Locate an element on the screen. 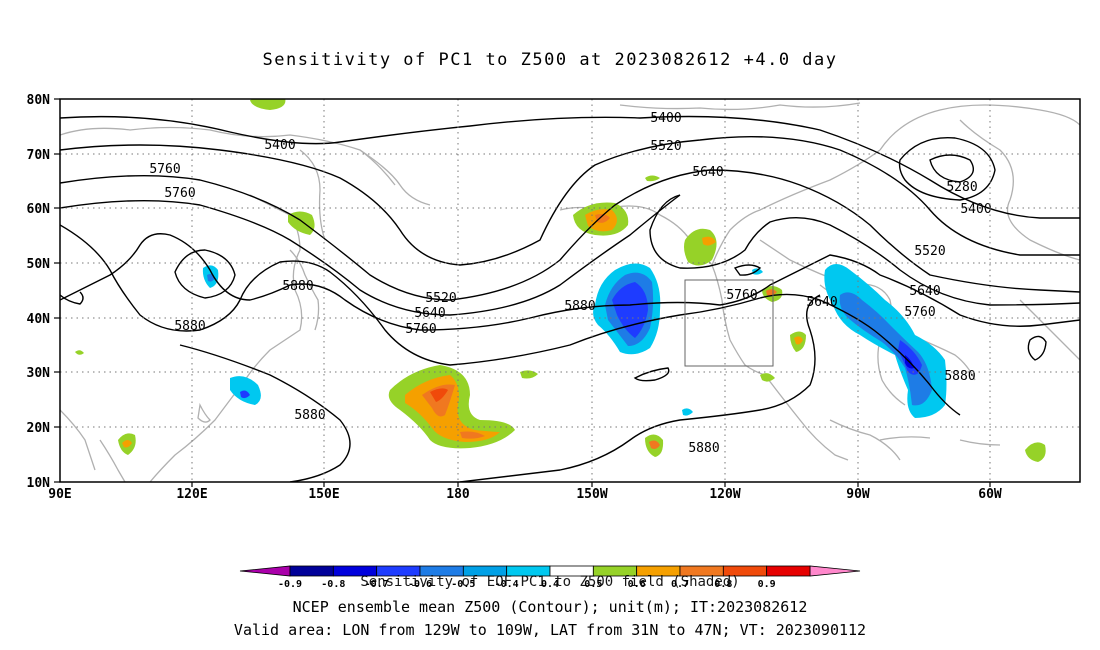 The height and width of the screenshot is (650, 1100). lat-label: 80N is located at coordinates (39, 100).